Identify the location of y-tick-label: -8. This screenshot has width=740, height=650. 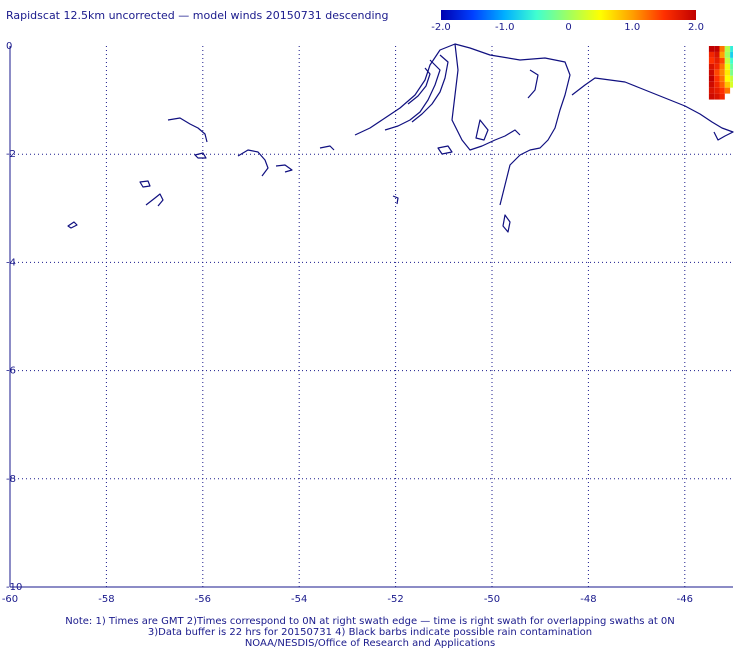
(11, 479).